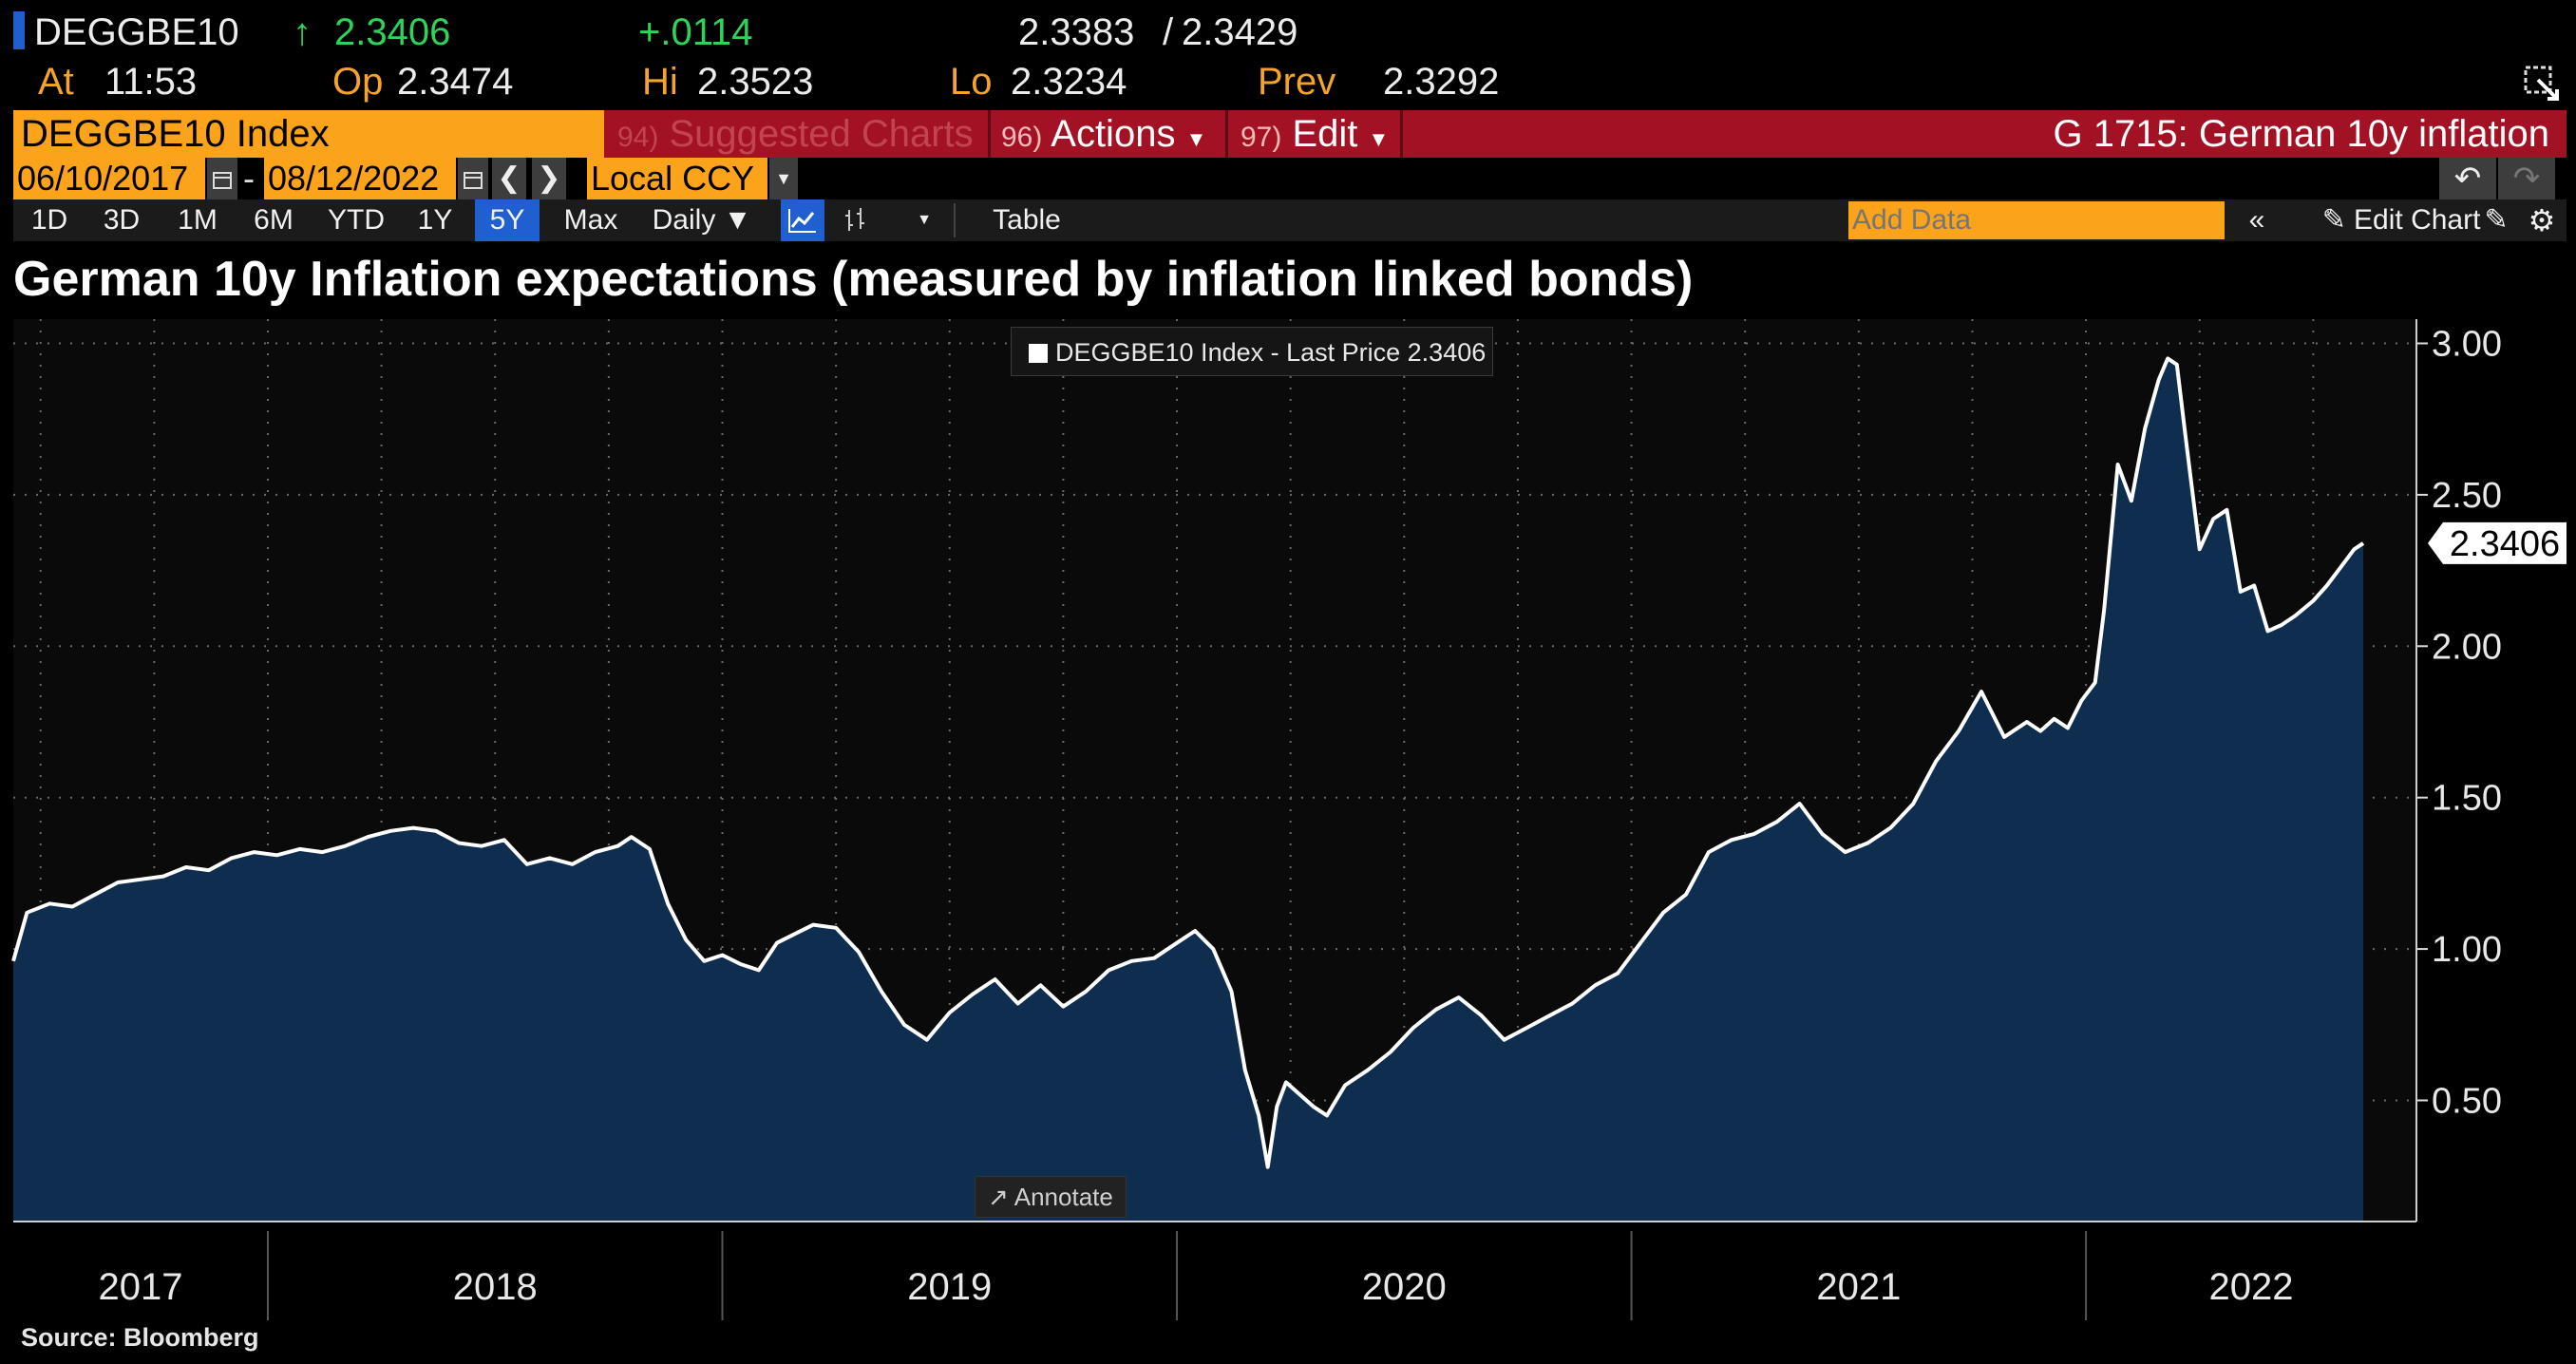 This screenshot has width=2576, height=1364. What do you see at coordinates (392, 32) in the screenshot?
I see `quote-last-price: 2.3406` at bounding box center [392, 32].